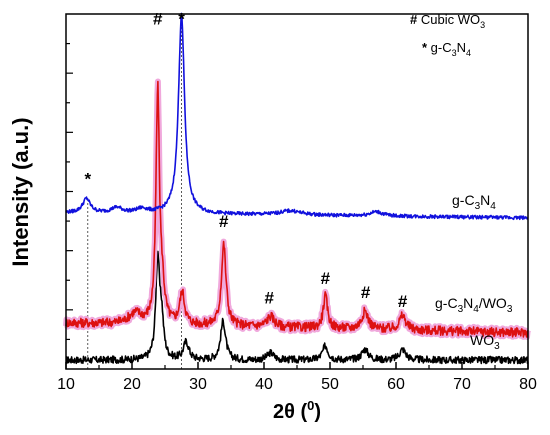  What do you see at coordinates (447, 21) in the screenshot?
I see `legend-item-wo3: # Cubic WO3` at bounding box center [447, 21].